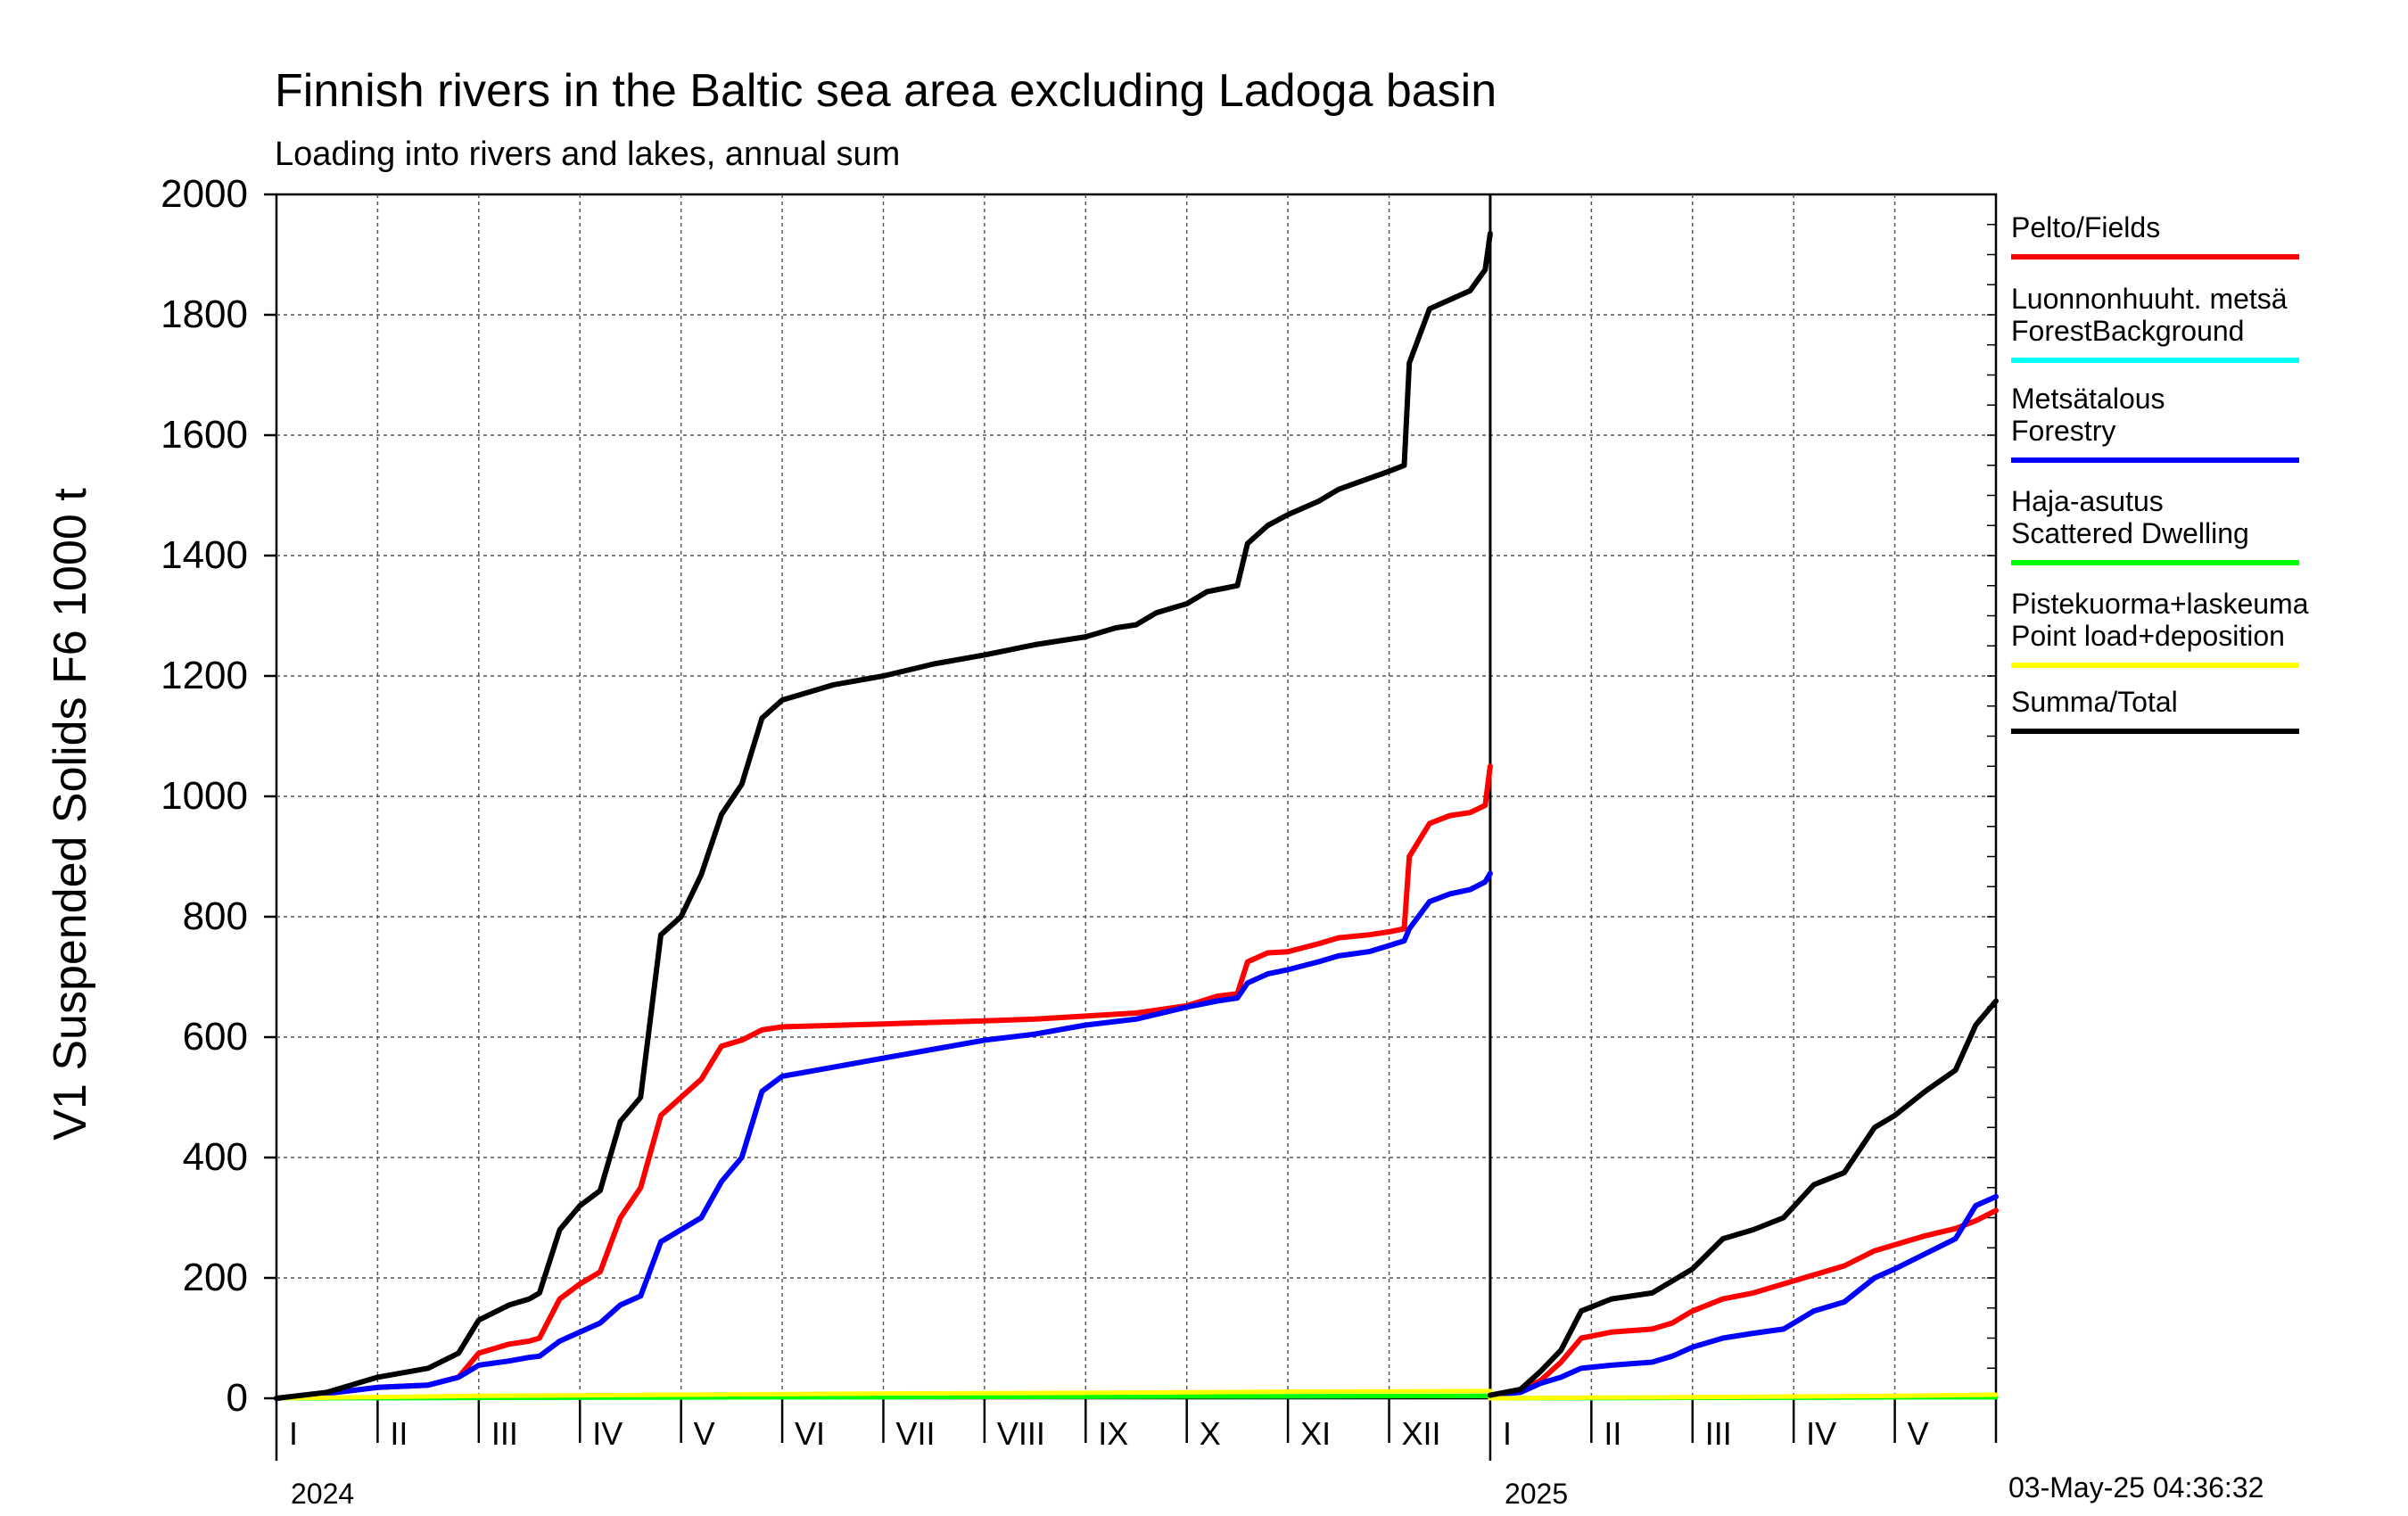  I want to click on x-month-label: IX, so click(1113, 1433).